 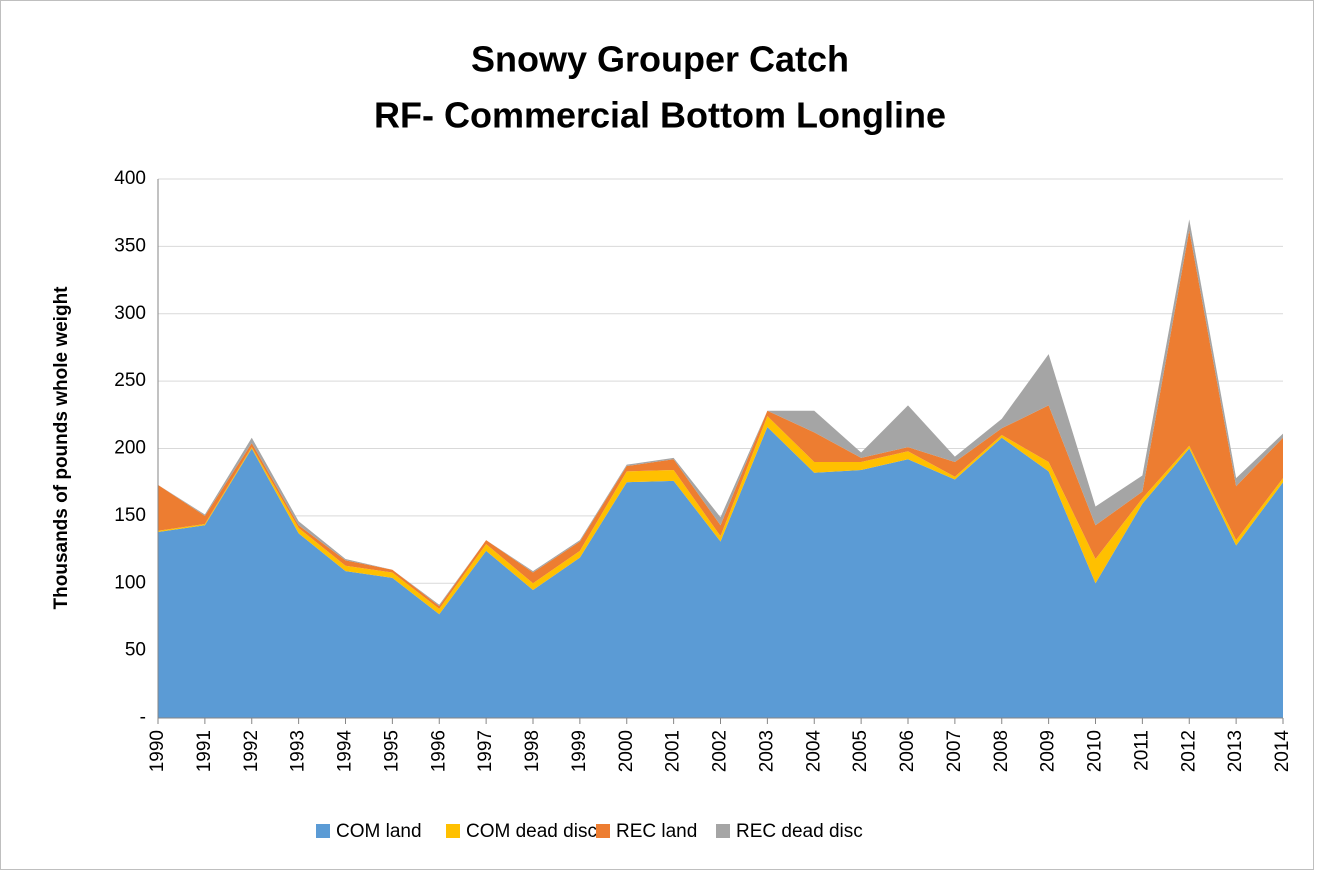 What do you see at coordinates (345, 751) in the screenshot?
I see `x-tick-label: 1994` at bounding box center [345, 751].